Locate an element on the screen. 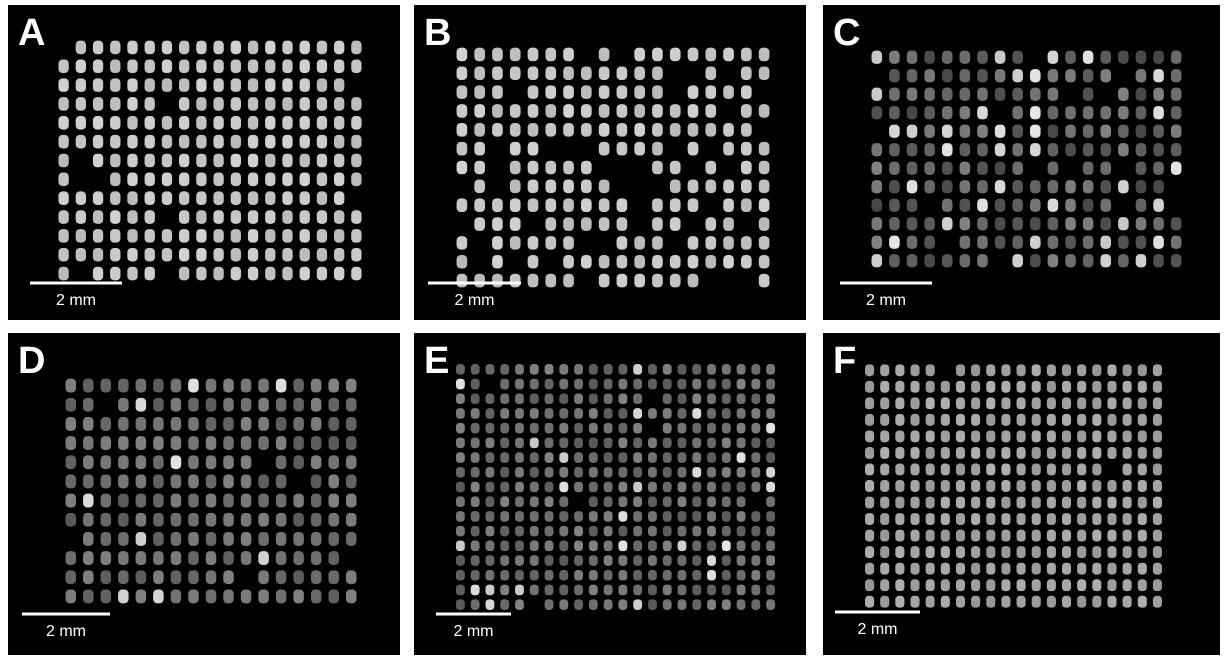 This screenshot has height=657, width=1228. scale-label: 2 mm is located at coordinates (474, 631).